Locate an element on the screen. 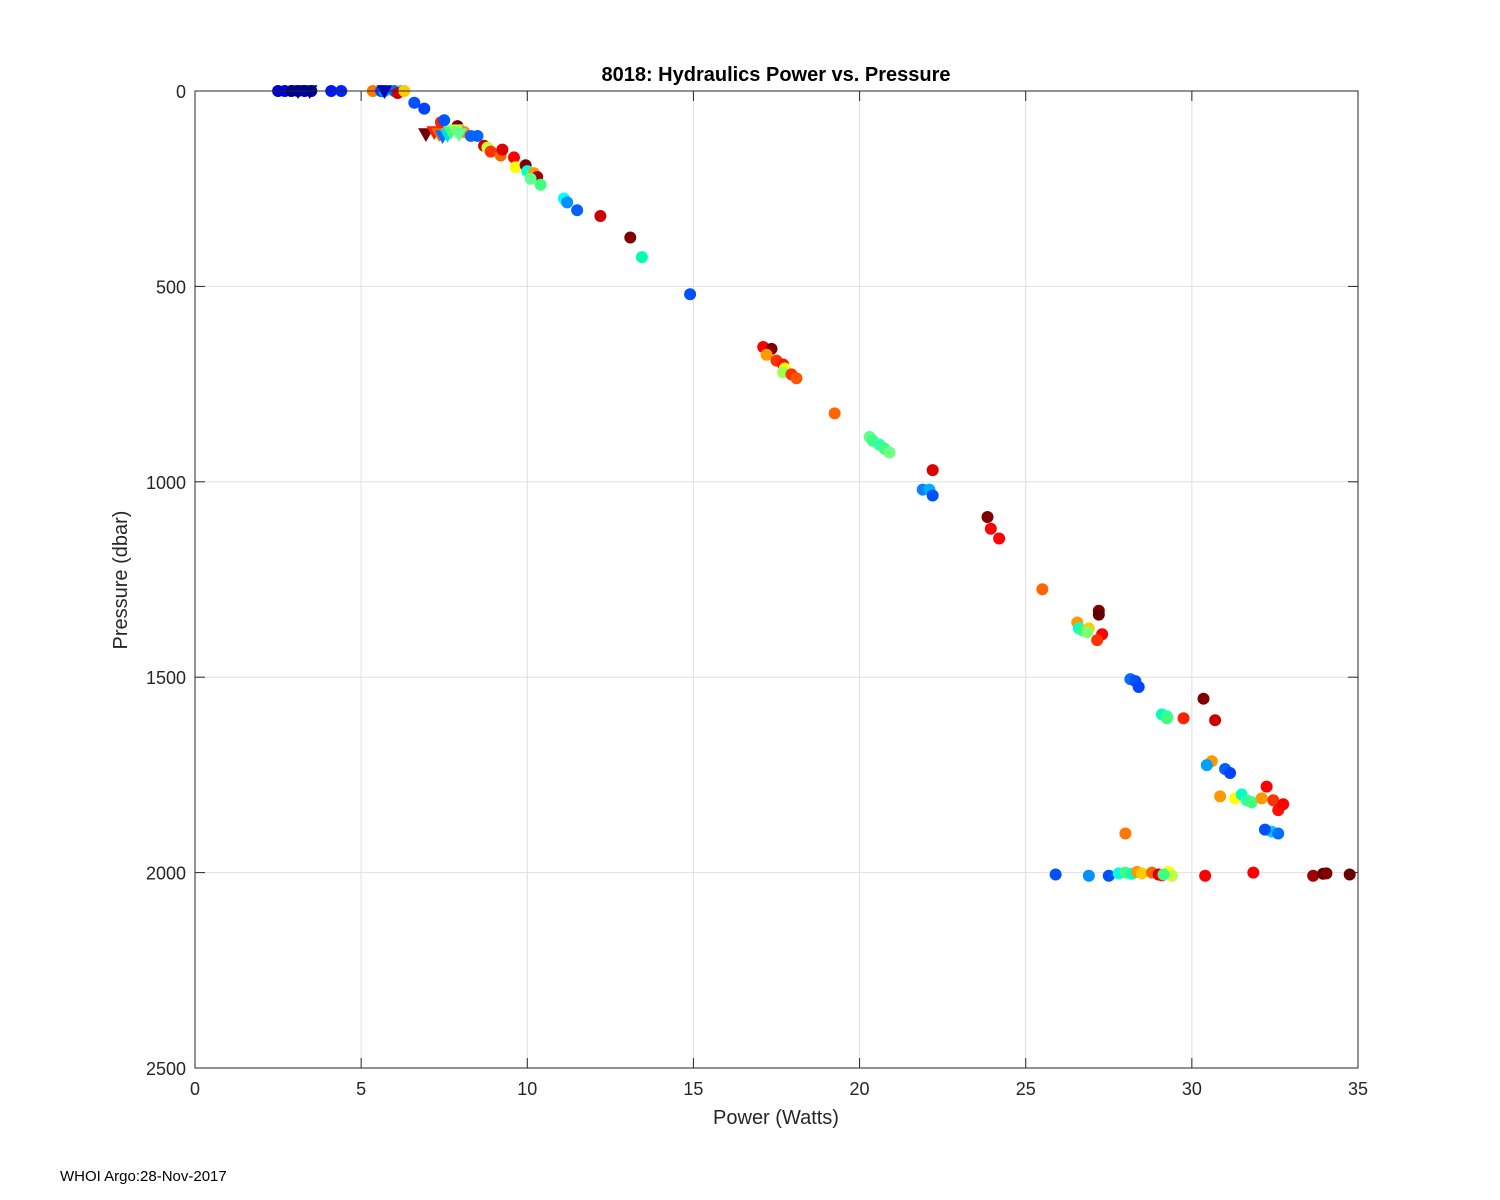  x-tick-label: 25 is located at coordinates (1026, 1089).